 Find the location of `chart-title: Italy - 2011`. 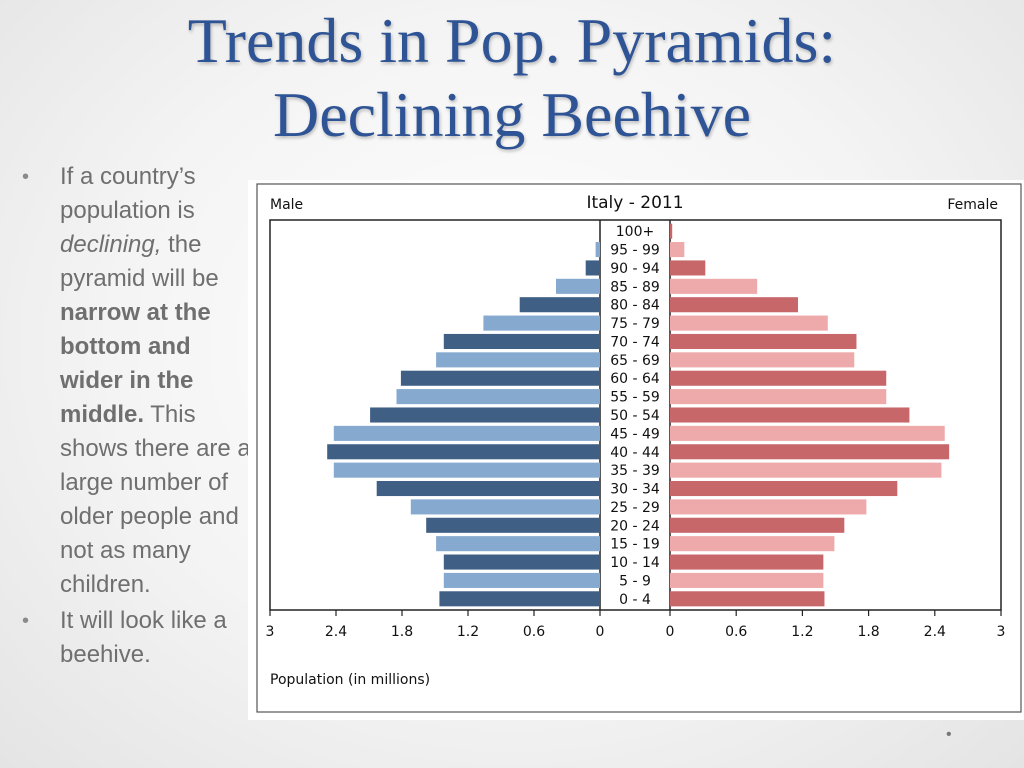

chart-title: Italy - 2011 is located at coordinates (634, 203).